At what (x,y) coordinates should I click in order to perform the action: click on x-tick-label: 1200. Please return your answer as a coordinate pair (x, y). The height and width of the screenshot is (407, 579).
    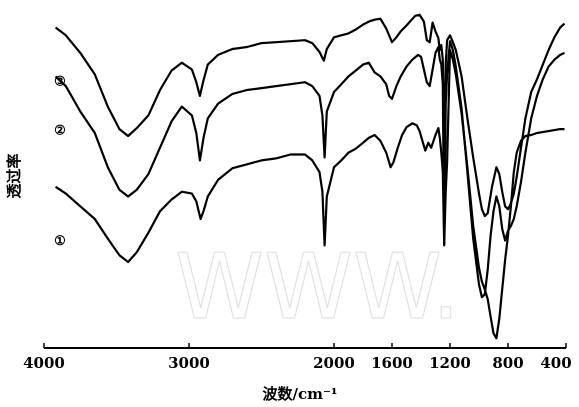
    Looking at the image, I should click on (450, 363).